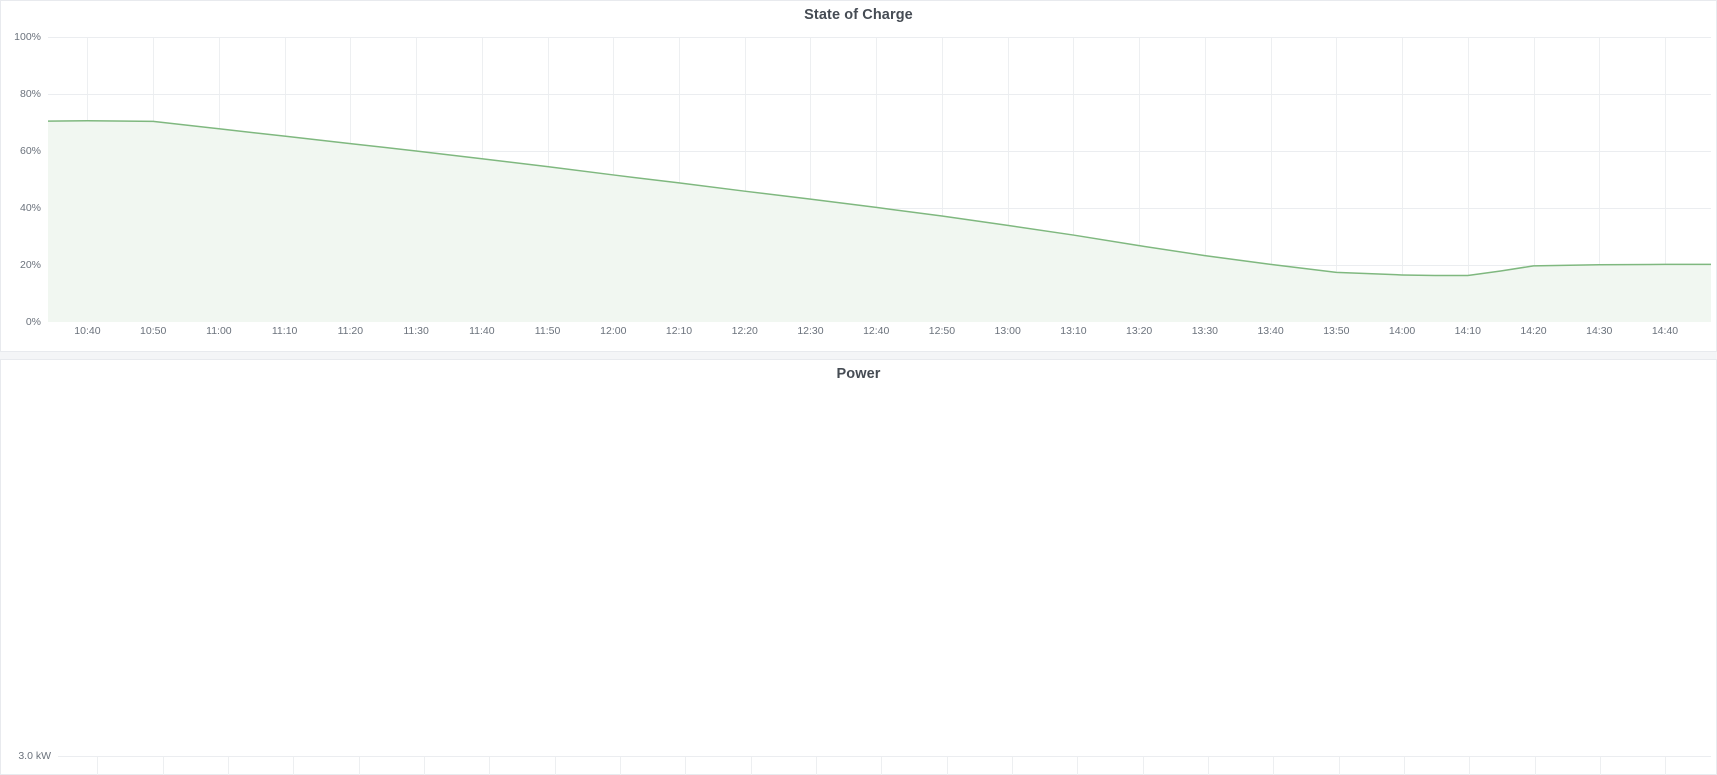 This screenshot has height=775, width=1717. What do you see at coordinates (416, 331) in the screenshot?
I see `x-tick-label: 11:30` at bounding box center [416, 331].